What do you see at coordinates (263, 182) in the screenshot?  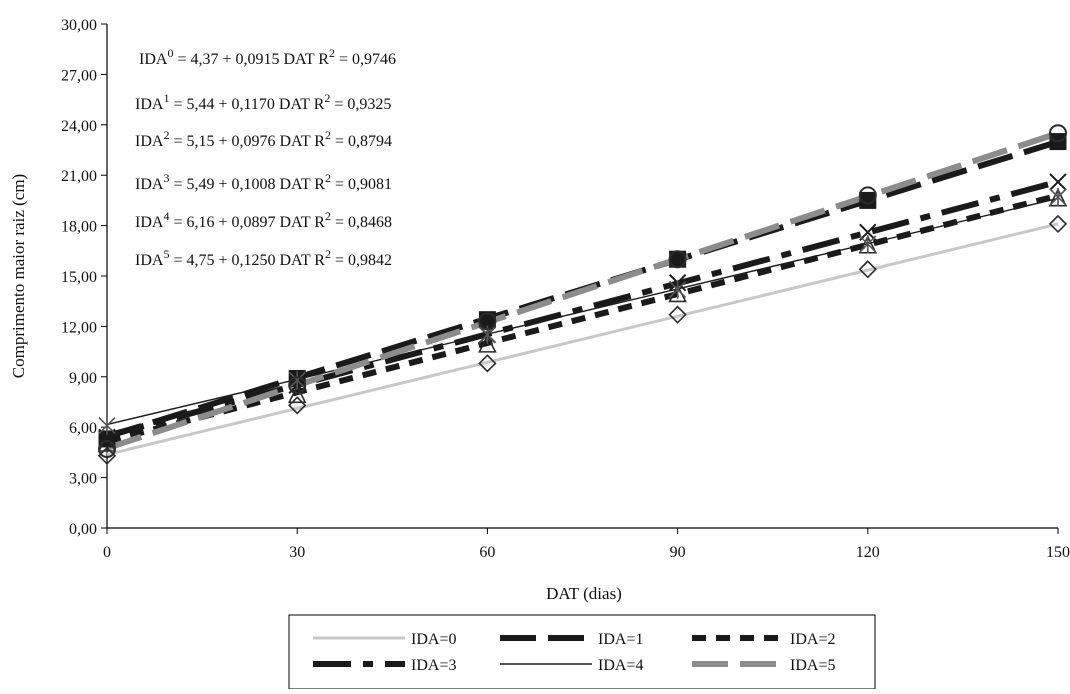 I see `equation-label: IDA3 = 5,49 + 0,1008 DAT R2 = 0,9081` at bounding box center [263, 182].